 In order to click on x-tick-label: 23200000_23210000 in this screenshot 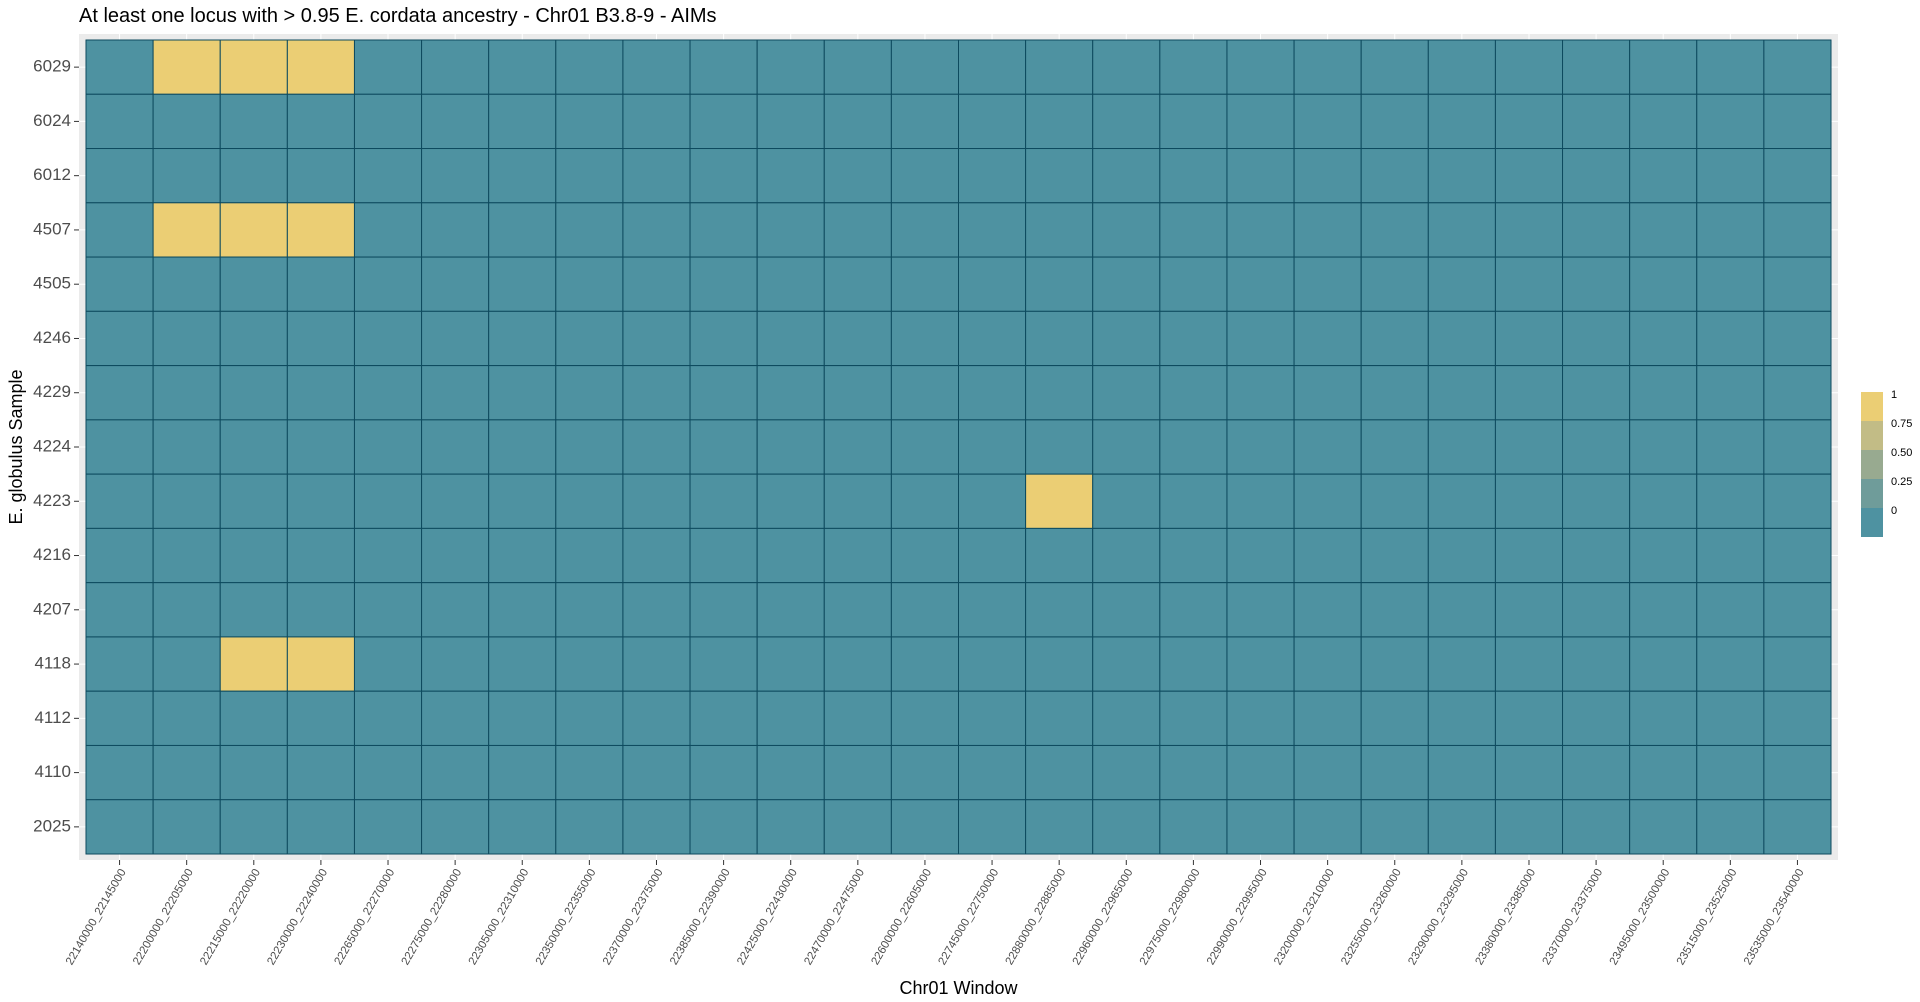, I will do `click(1304, 917)`.